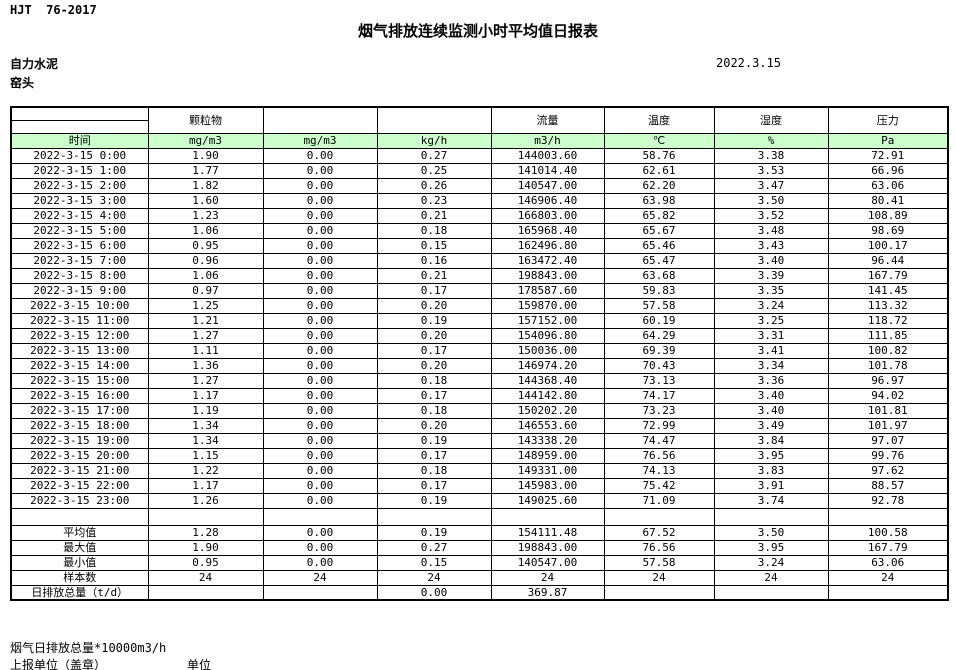  Describe the element at coordinates (79, 365) in the screenshot. I see `time-cell: 2022-3-15 14:00` at that location.